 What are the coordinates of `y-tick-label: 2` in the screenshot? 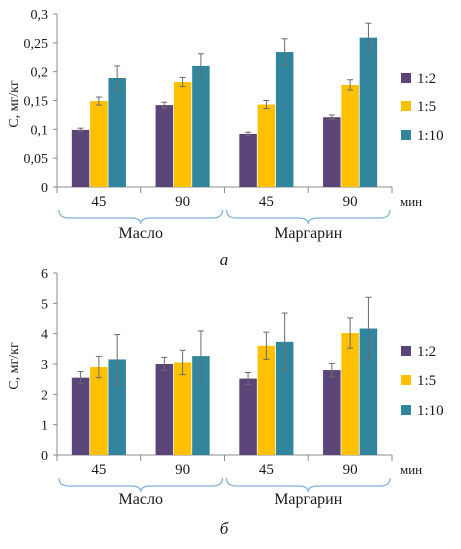 It's located at (44, 395).